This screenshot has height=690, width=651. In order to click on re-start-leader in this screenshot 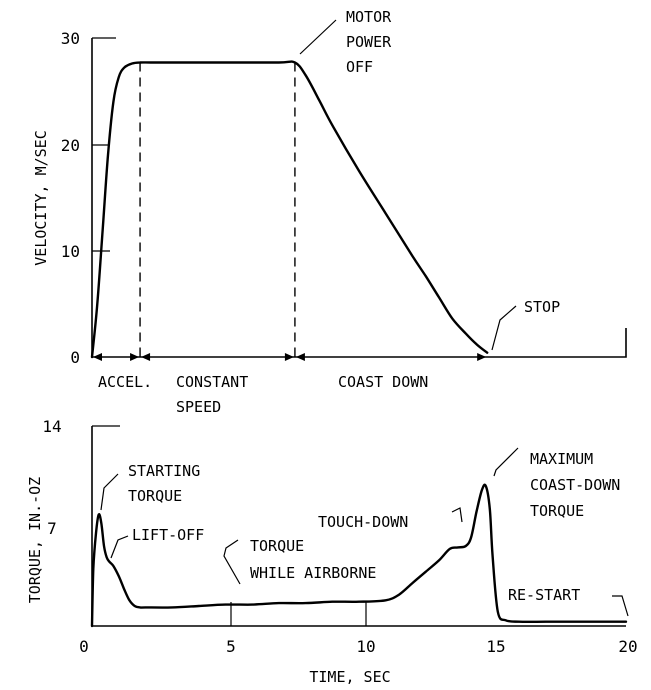, I will do `click(620, 606)`.